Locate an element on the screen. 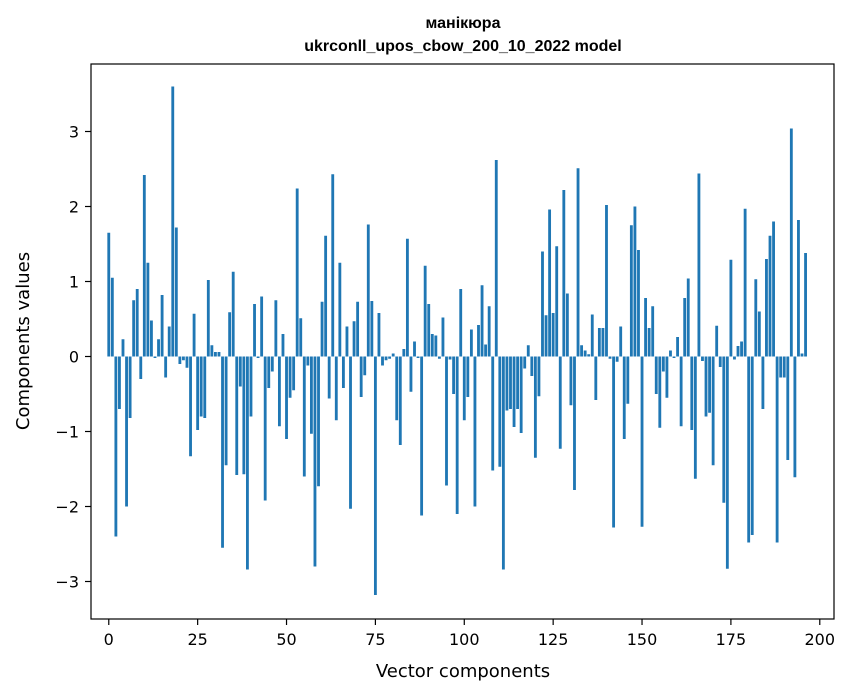 Image resolution: width=847 pixels, height=696 pixels. y-tick-label: 1 is located at coordinates (74, 282).